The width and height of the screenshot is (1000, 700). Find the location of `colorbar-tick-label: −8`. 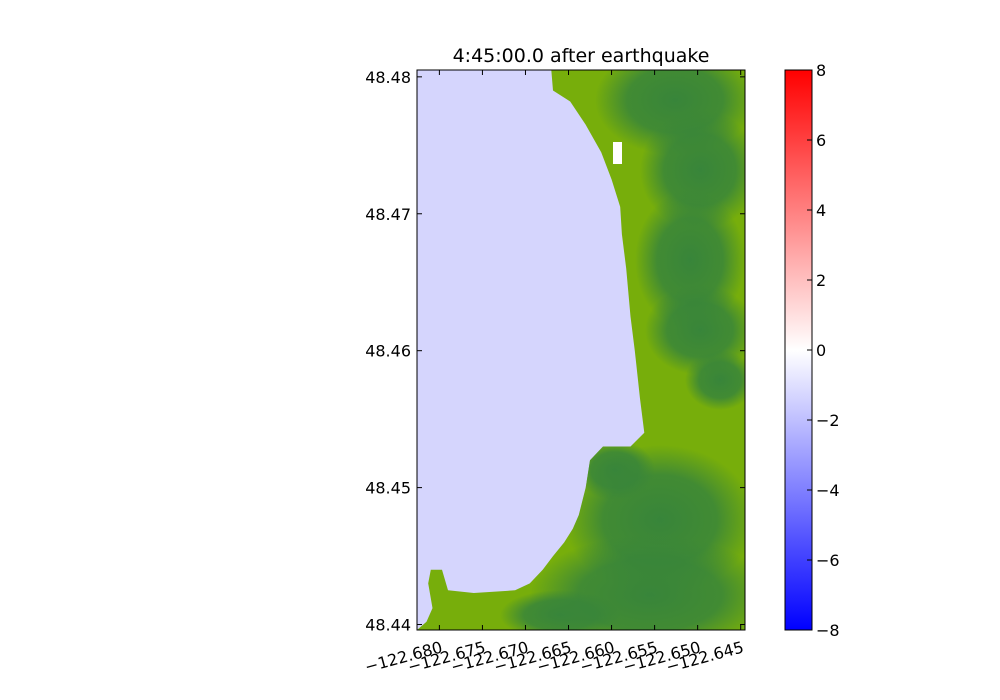

colorbar-tick-label: −8 is located at coordinates (828, 630).